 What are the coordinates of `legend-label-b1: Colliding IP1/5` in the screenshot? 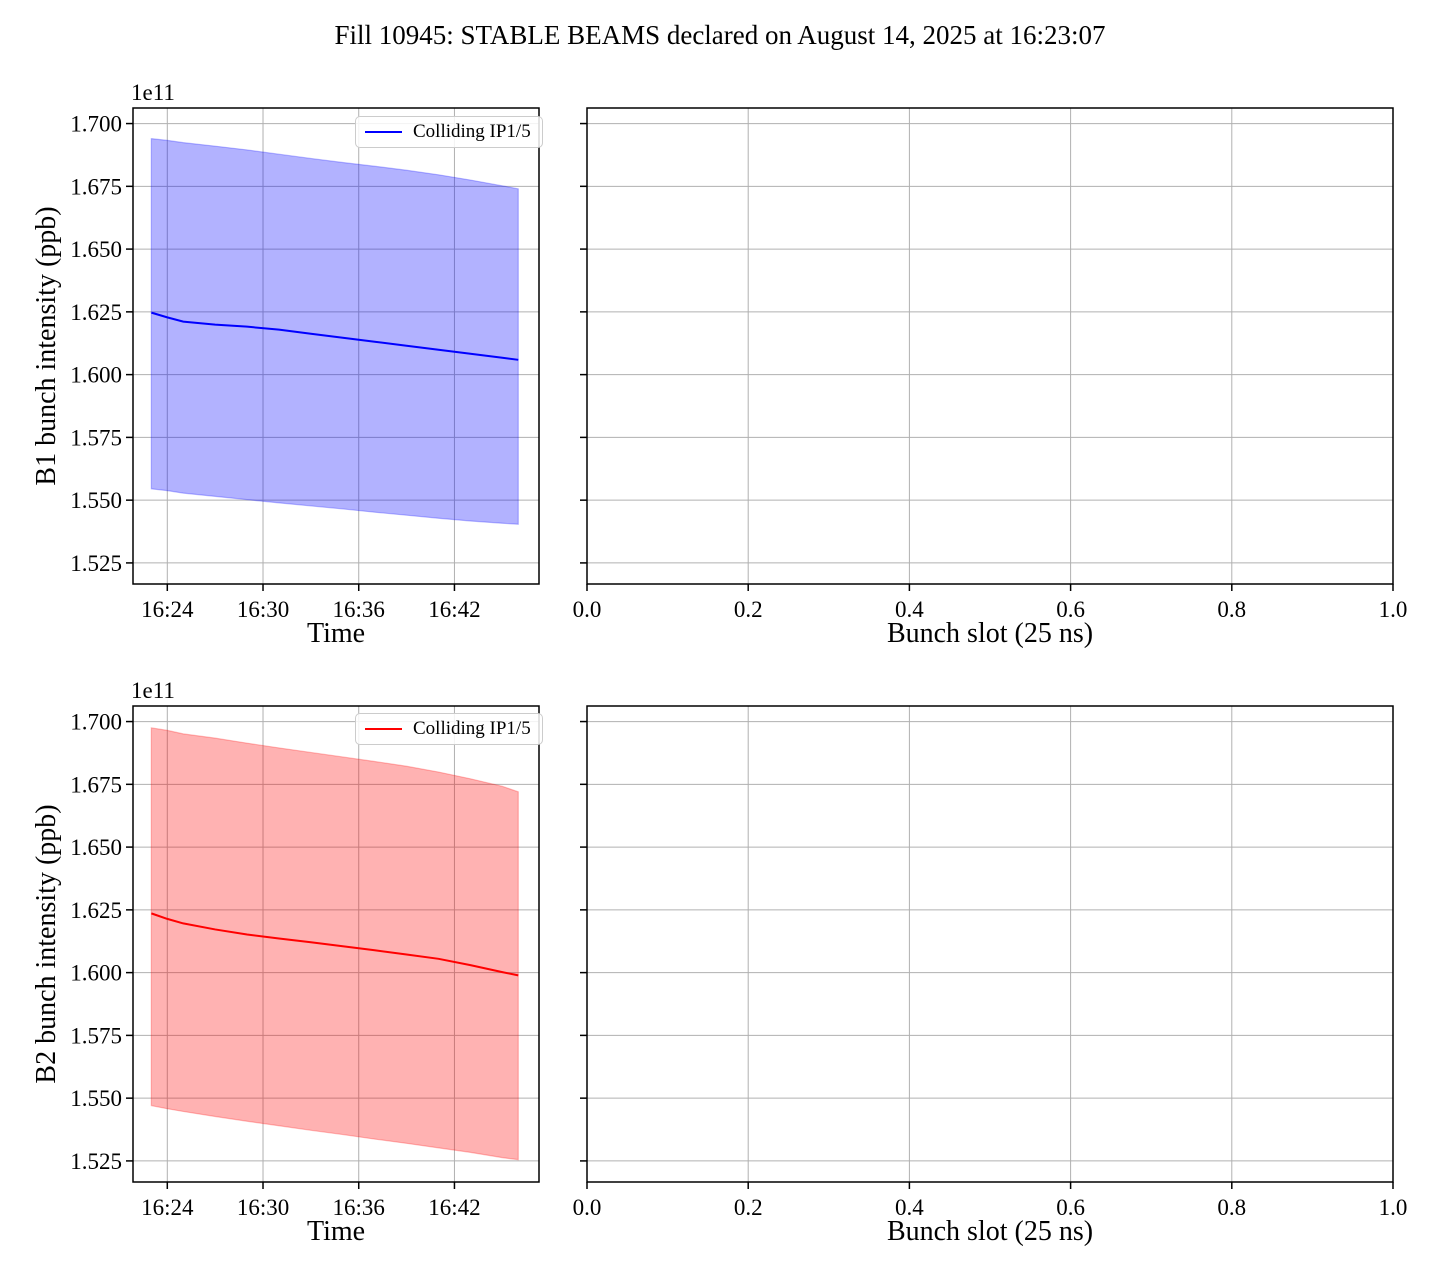 It's located at (472, 131).